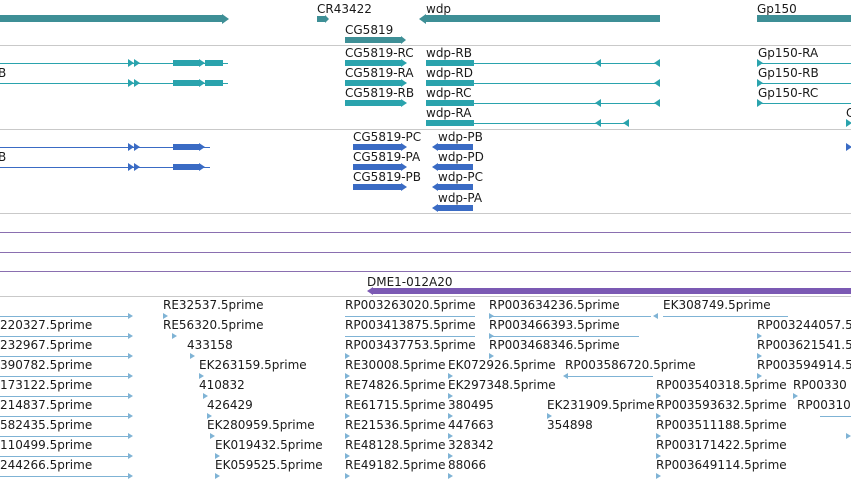  What do you see at coordinates (379, 53) in the screenshot?
I see `transcript-label-cg5819-rc: CG5819-RC` at bounding box center [379, 53].